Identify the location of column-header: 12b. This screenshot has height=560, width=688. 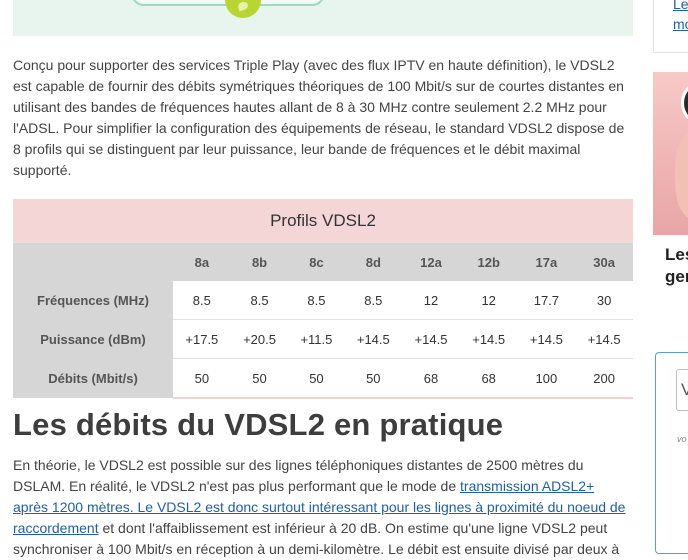
(488, 261).